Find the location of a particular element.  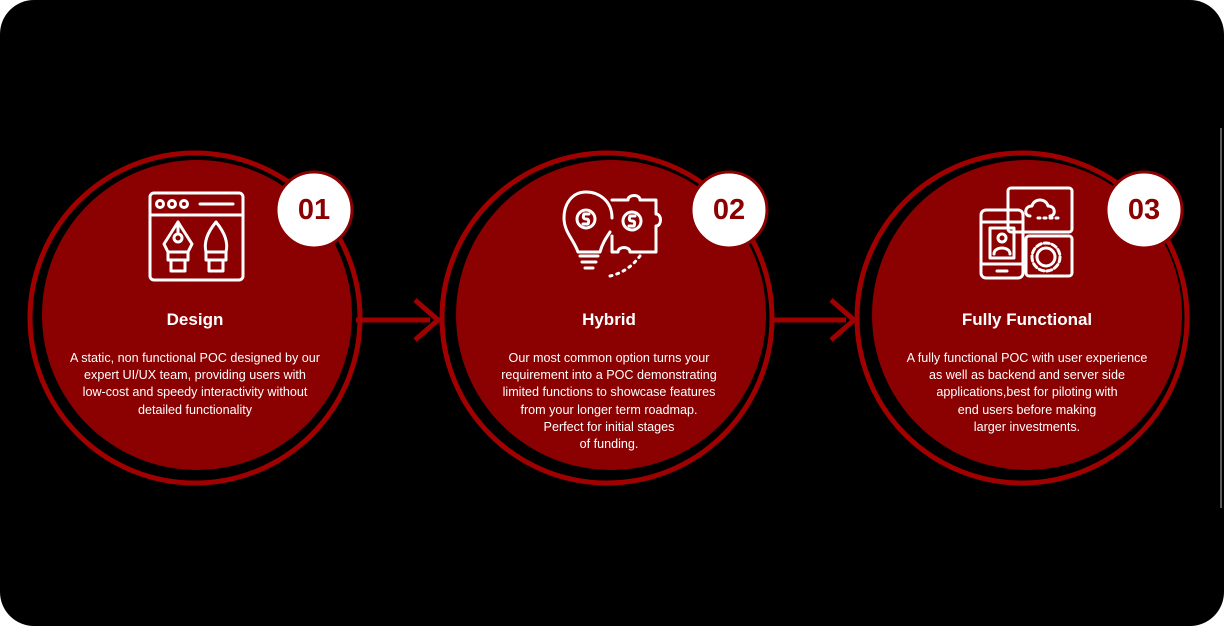

step-title: Hybrid is located at coordinates (609, 319).